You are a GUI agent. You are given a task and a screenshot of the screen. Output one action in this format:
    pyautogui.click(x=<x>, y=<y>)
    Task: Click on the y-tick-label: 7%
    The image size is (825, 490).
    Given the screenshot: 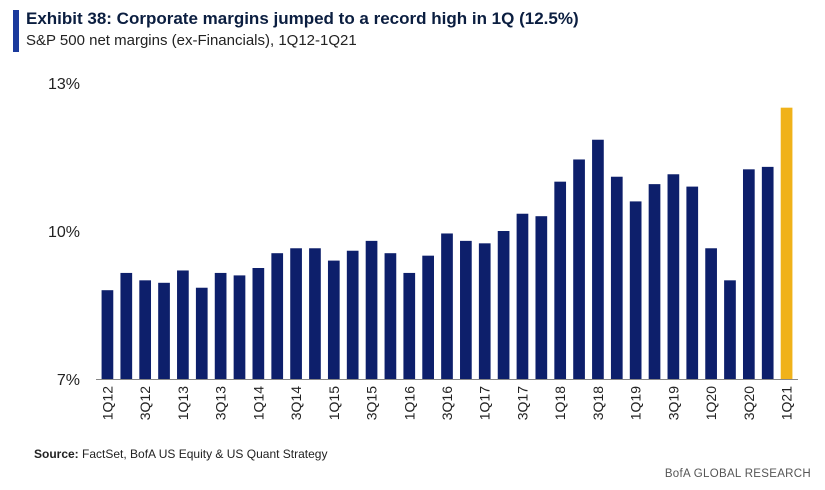 What is the action you would take?
    pyautogui.click(x=68, y=380)
    